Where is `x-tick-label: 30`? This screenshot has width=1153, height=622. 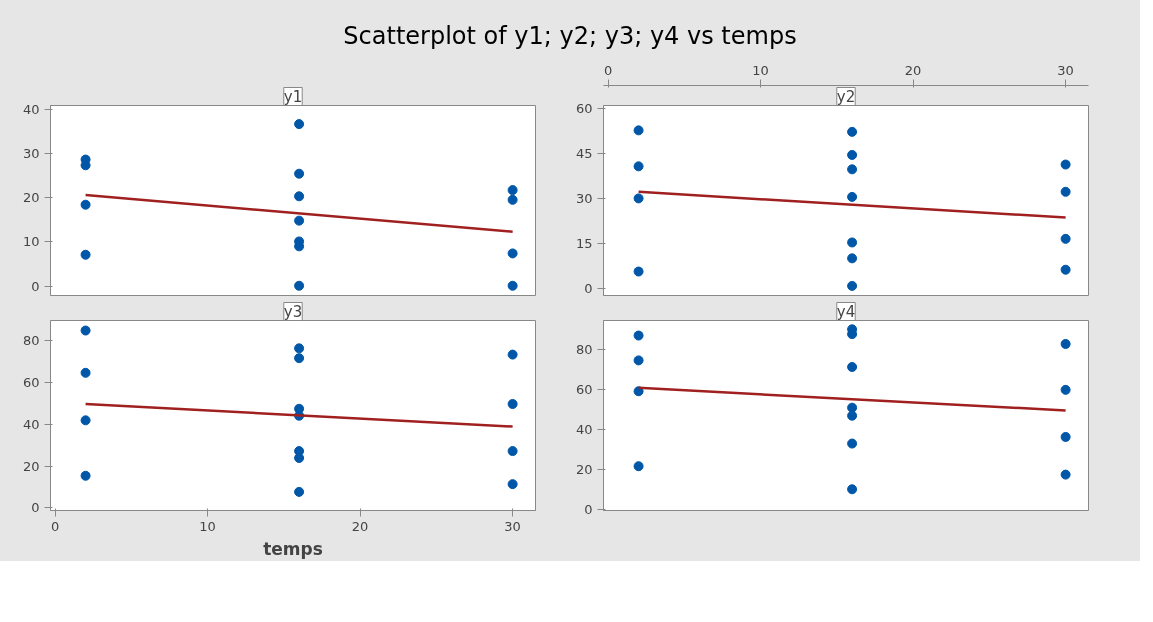 x-tick-label: 30 is located at coordinates (512, 526).